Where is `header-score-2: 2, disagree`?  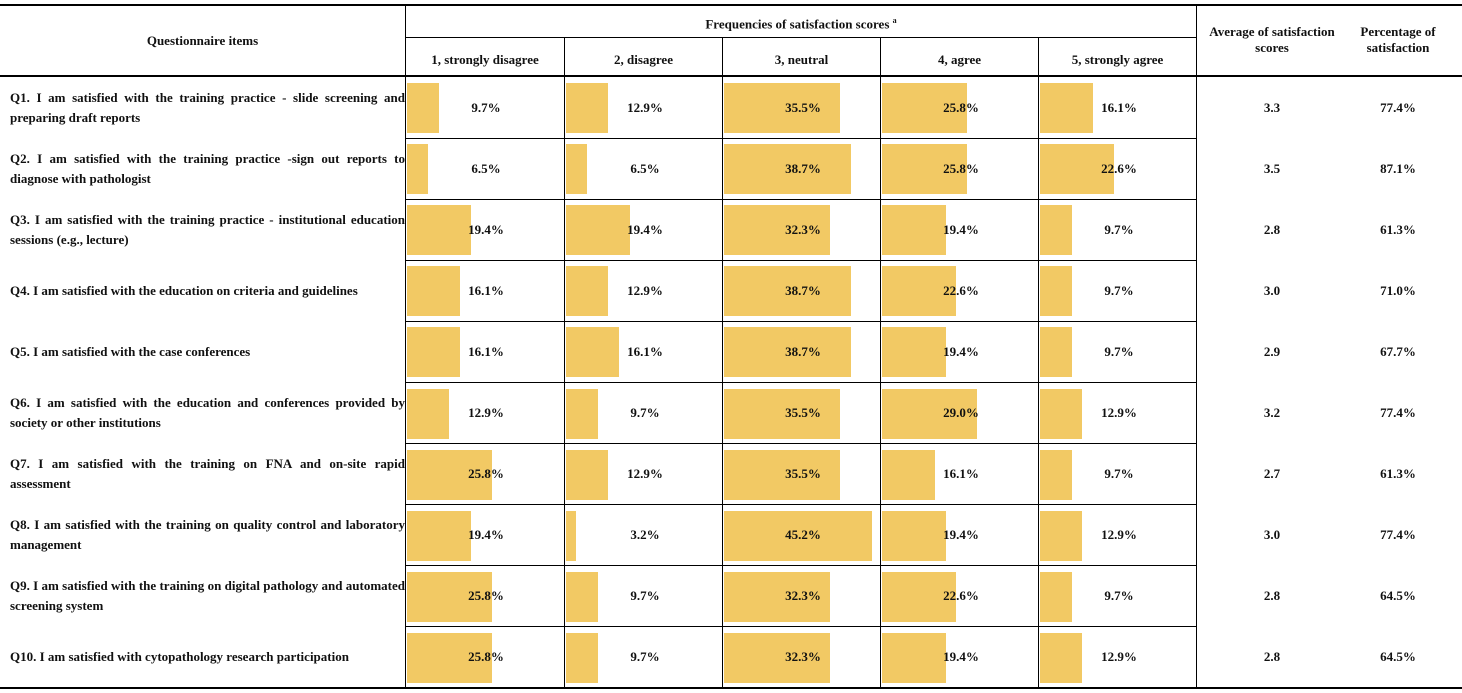 header-score-2: 2, disagree is located at coordinates (643, 59).